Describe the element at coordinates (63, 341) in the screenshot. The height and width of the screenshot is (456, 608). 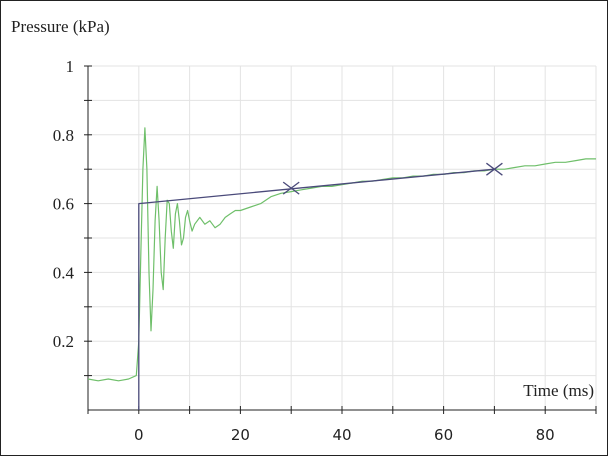
I see `y-tick-label: 0.2` at that location.